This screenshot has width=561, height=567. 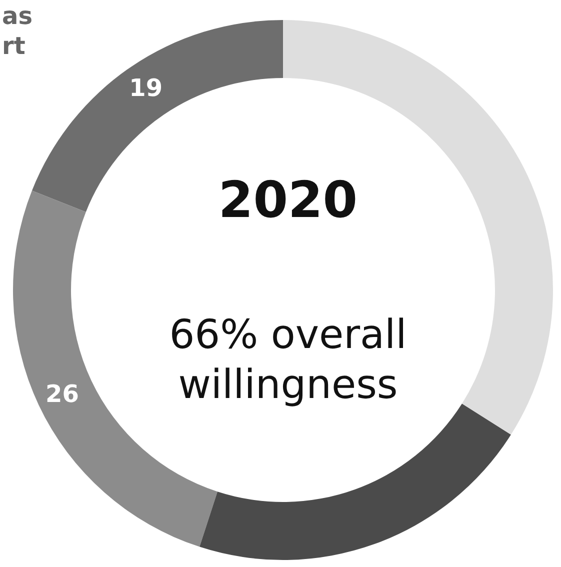 What do you see at coordinates (146, 88) in the screenshot?
I see `data-label: 19` at bounding box center [146, 88].